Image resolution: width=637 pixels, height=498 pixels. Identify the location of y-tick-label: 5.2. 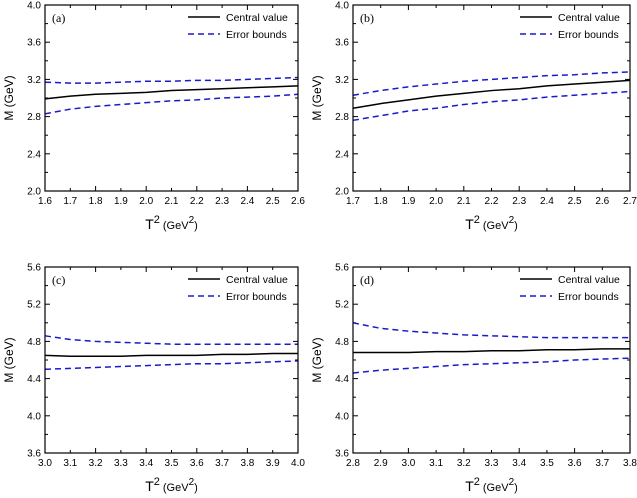
(34, 305).